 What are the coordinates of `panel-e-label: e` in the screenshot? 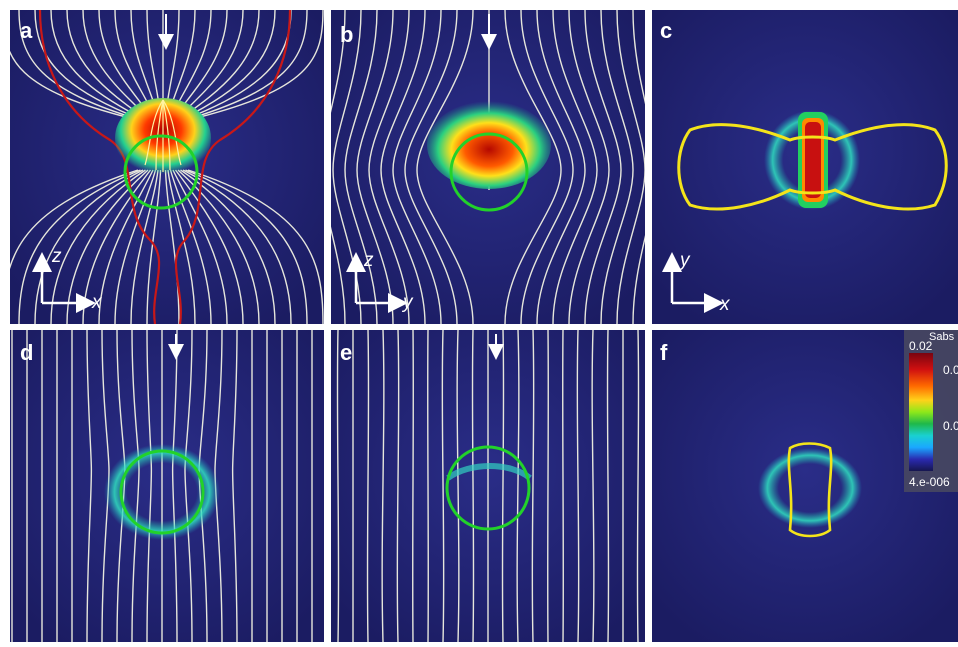 It's located at (346, 352).